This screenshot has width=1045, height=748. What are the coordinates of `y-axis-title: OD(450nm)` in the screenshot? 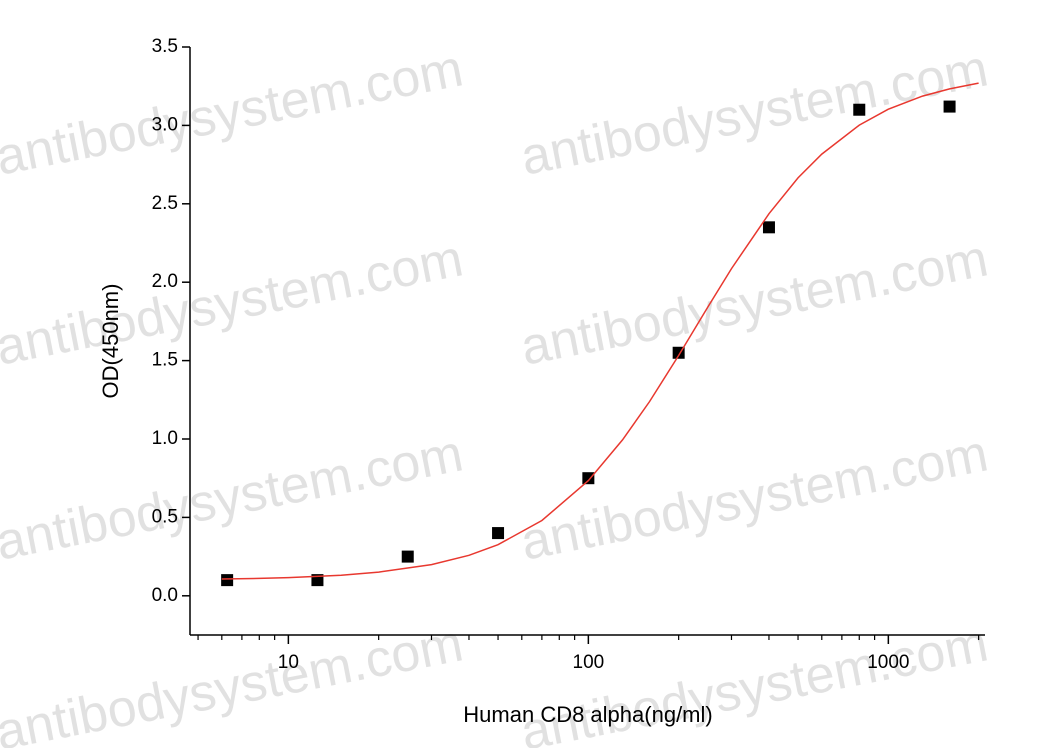 It's located at (110, 341).